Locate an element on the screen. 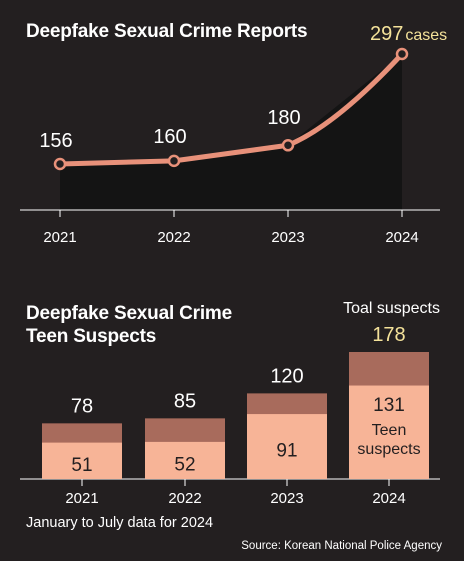 Image resolution: width=464 pixels, height=561 pixels. bar-total-value: 78 is located at coordinates (82, 406).